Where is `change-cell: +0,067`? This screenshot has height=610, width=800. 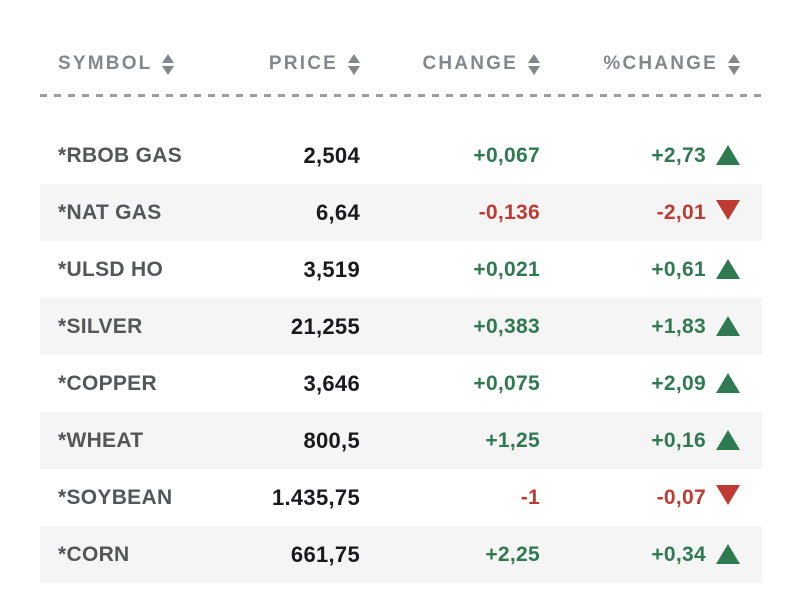 change-cell: +0,067 is located at coordinates (506, 155).